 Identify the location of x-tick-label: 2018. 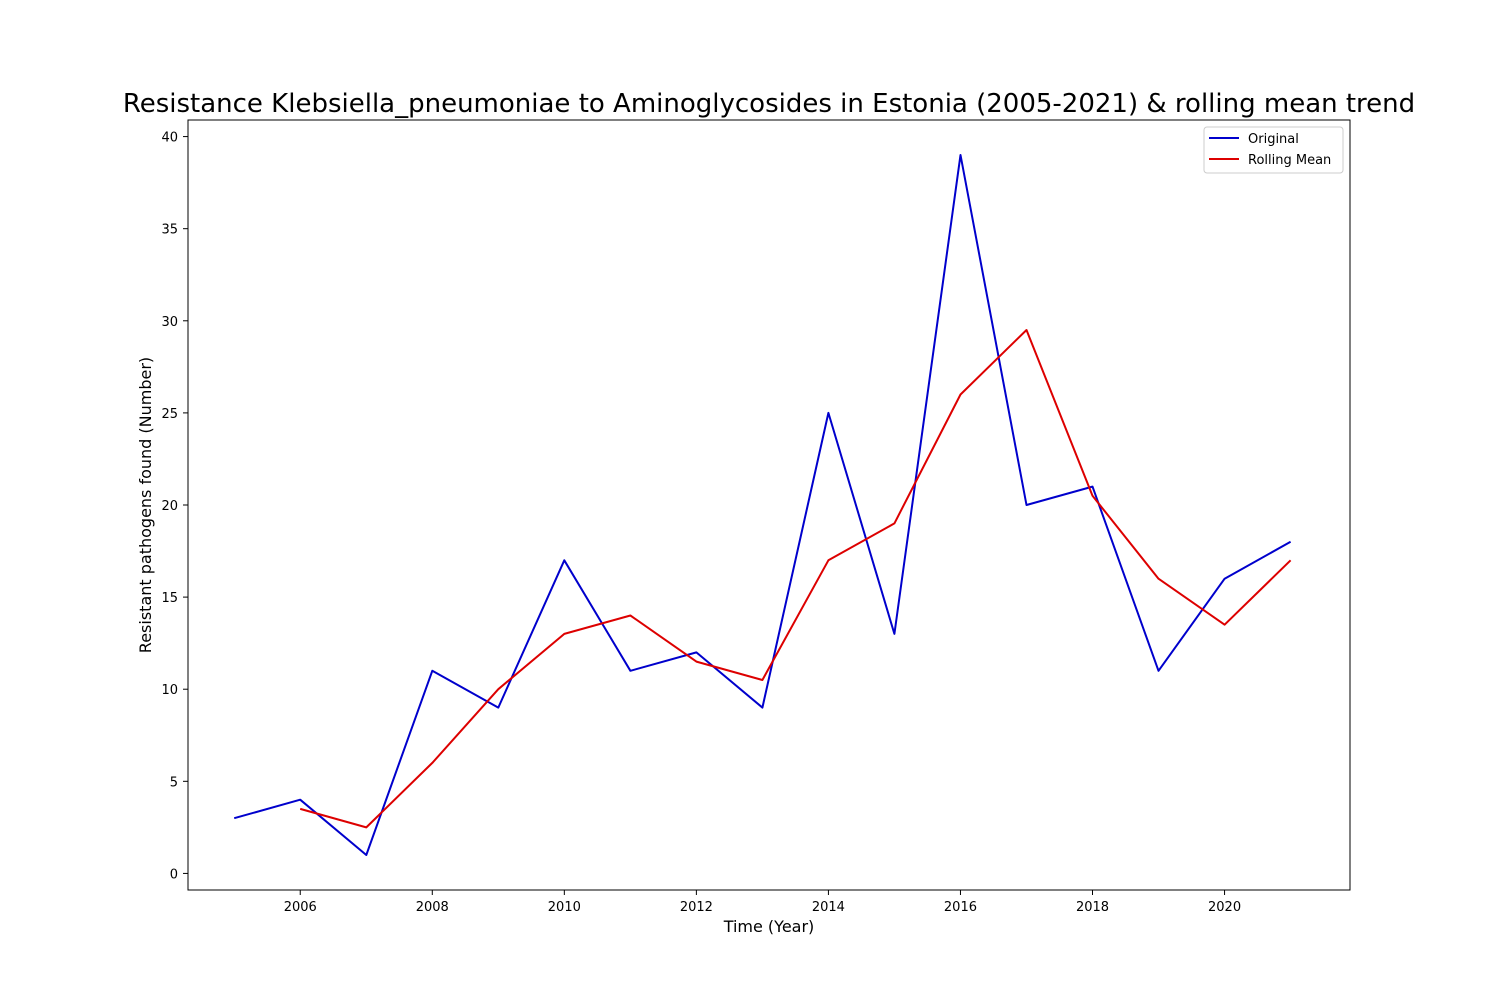
(1092, 907).